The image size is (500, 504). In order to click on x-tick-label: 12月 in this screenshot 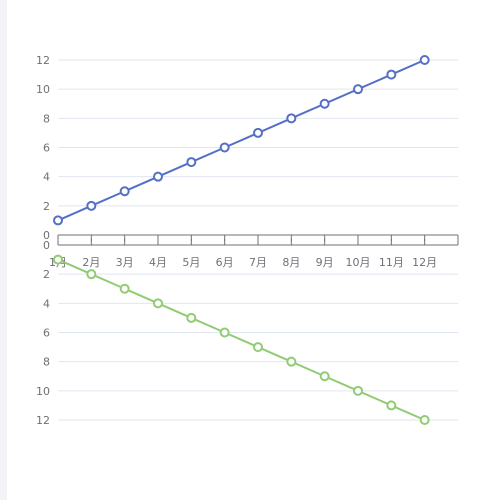, I will do `click(424, 262)`.